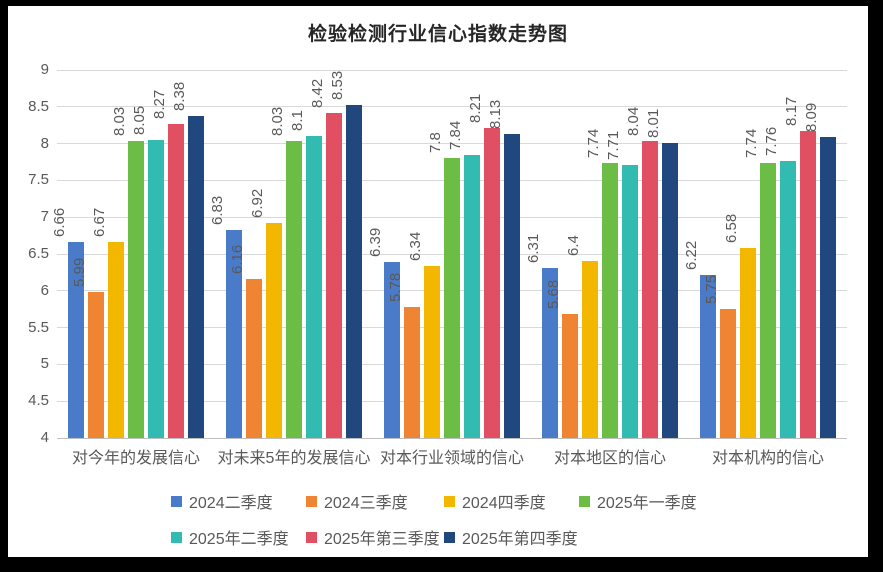 The width and height of the screenshot is (883, 572). What do you see at coordinates (613, 145) in the screenshot?
I see `bar-value-label: 7.71` at bounding box center [613, 145].